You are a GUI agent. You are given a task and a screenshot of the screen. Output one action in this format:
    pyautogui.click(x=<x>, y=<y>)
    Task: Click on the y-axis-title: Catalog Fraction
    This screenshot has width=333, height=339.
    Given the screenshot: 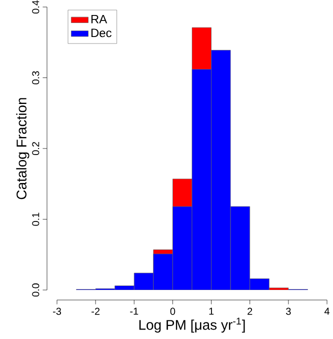 What is the action you would take?
    pyautogui.click(x=23, y=149)
    